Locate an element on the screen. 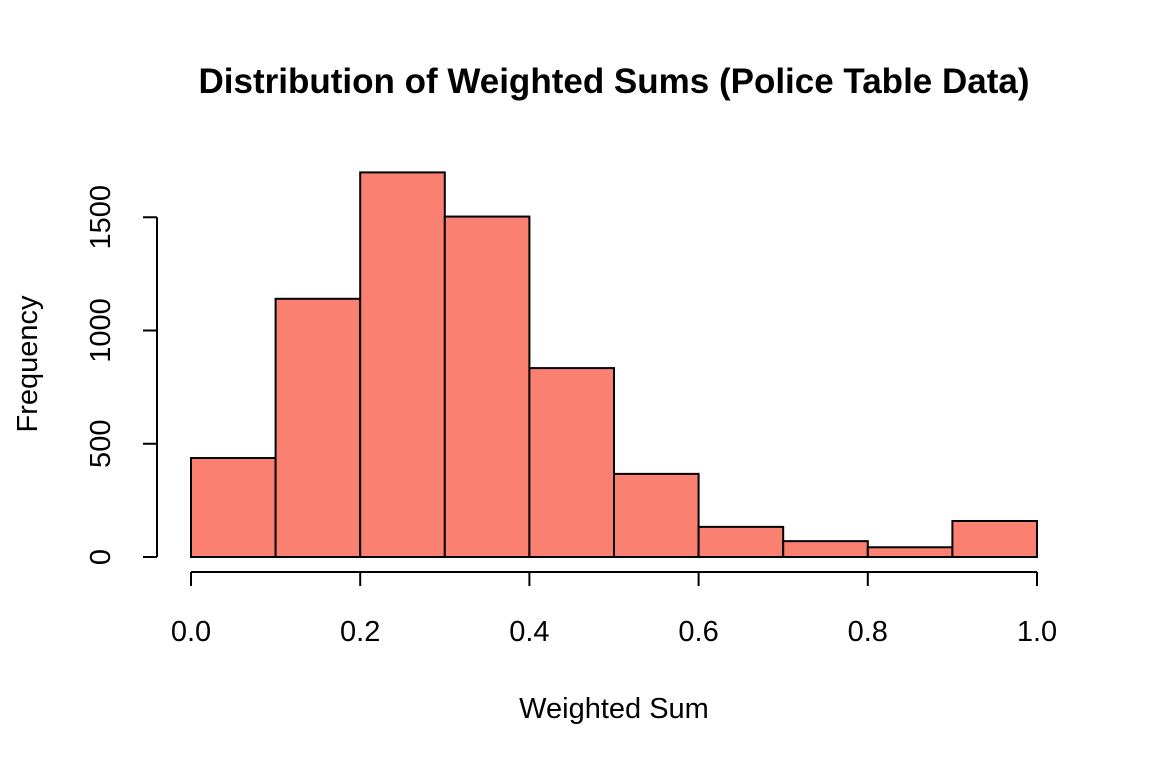 The image size is (1152, 768). x-tick-label: 0.0 is located at coordinates (191, 632).